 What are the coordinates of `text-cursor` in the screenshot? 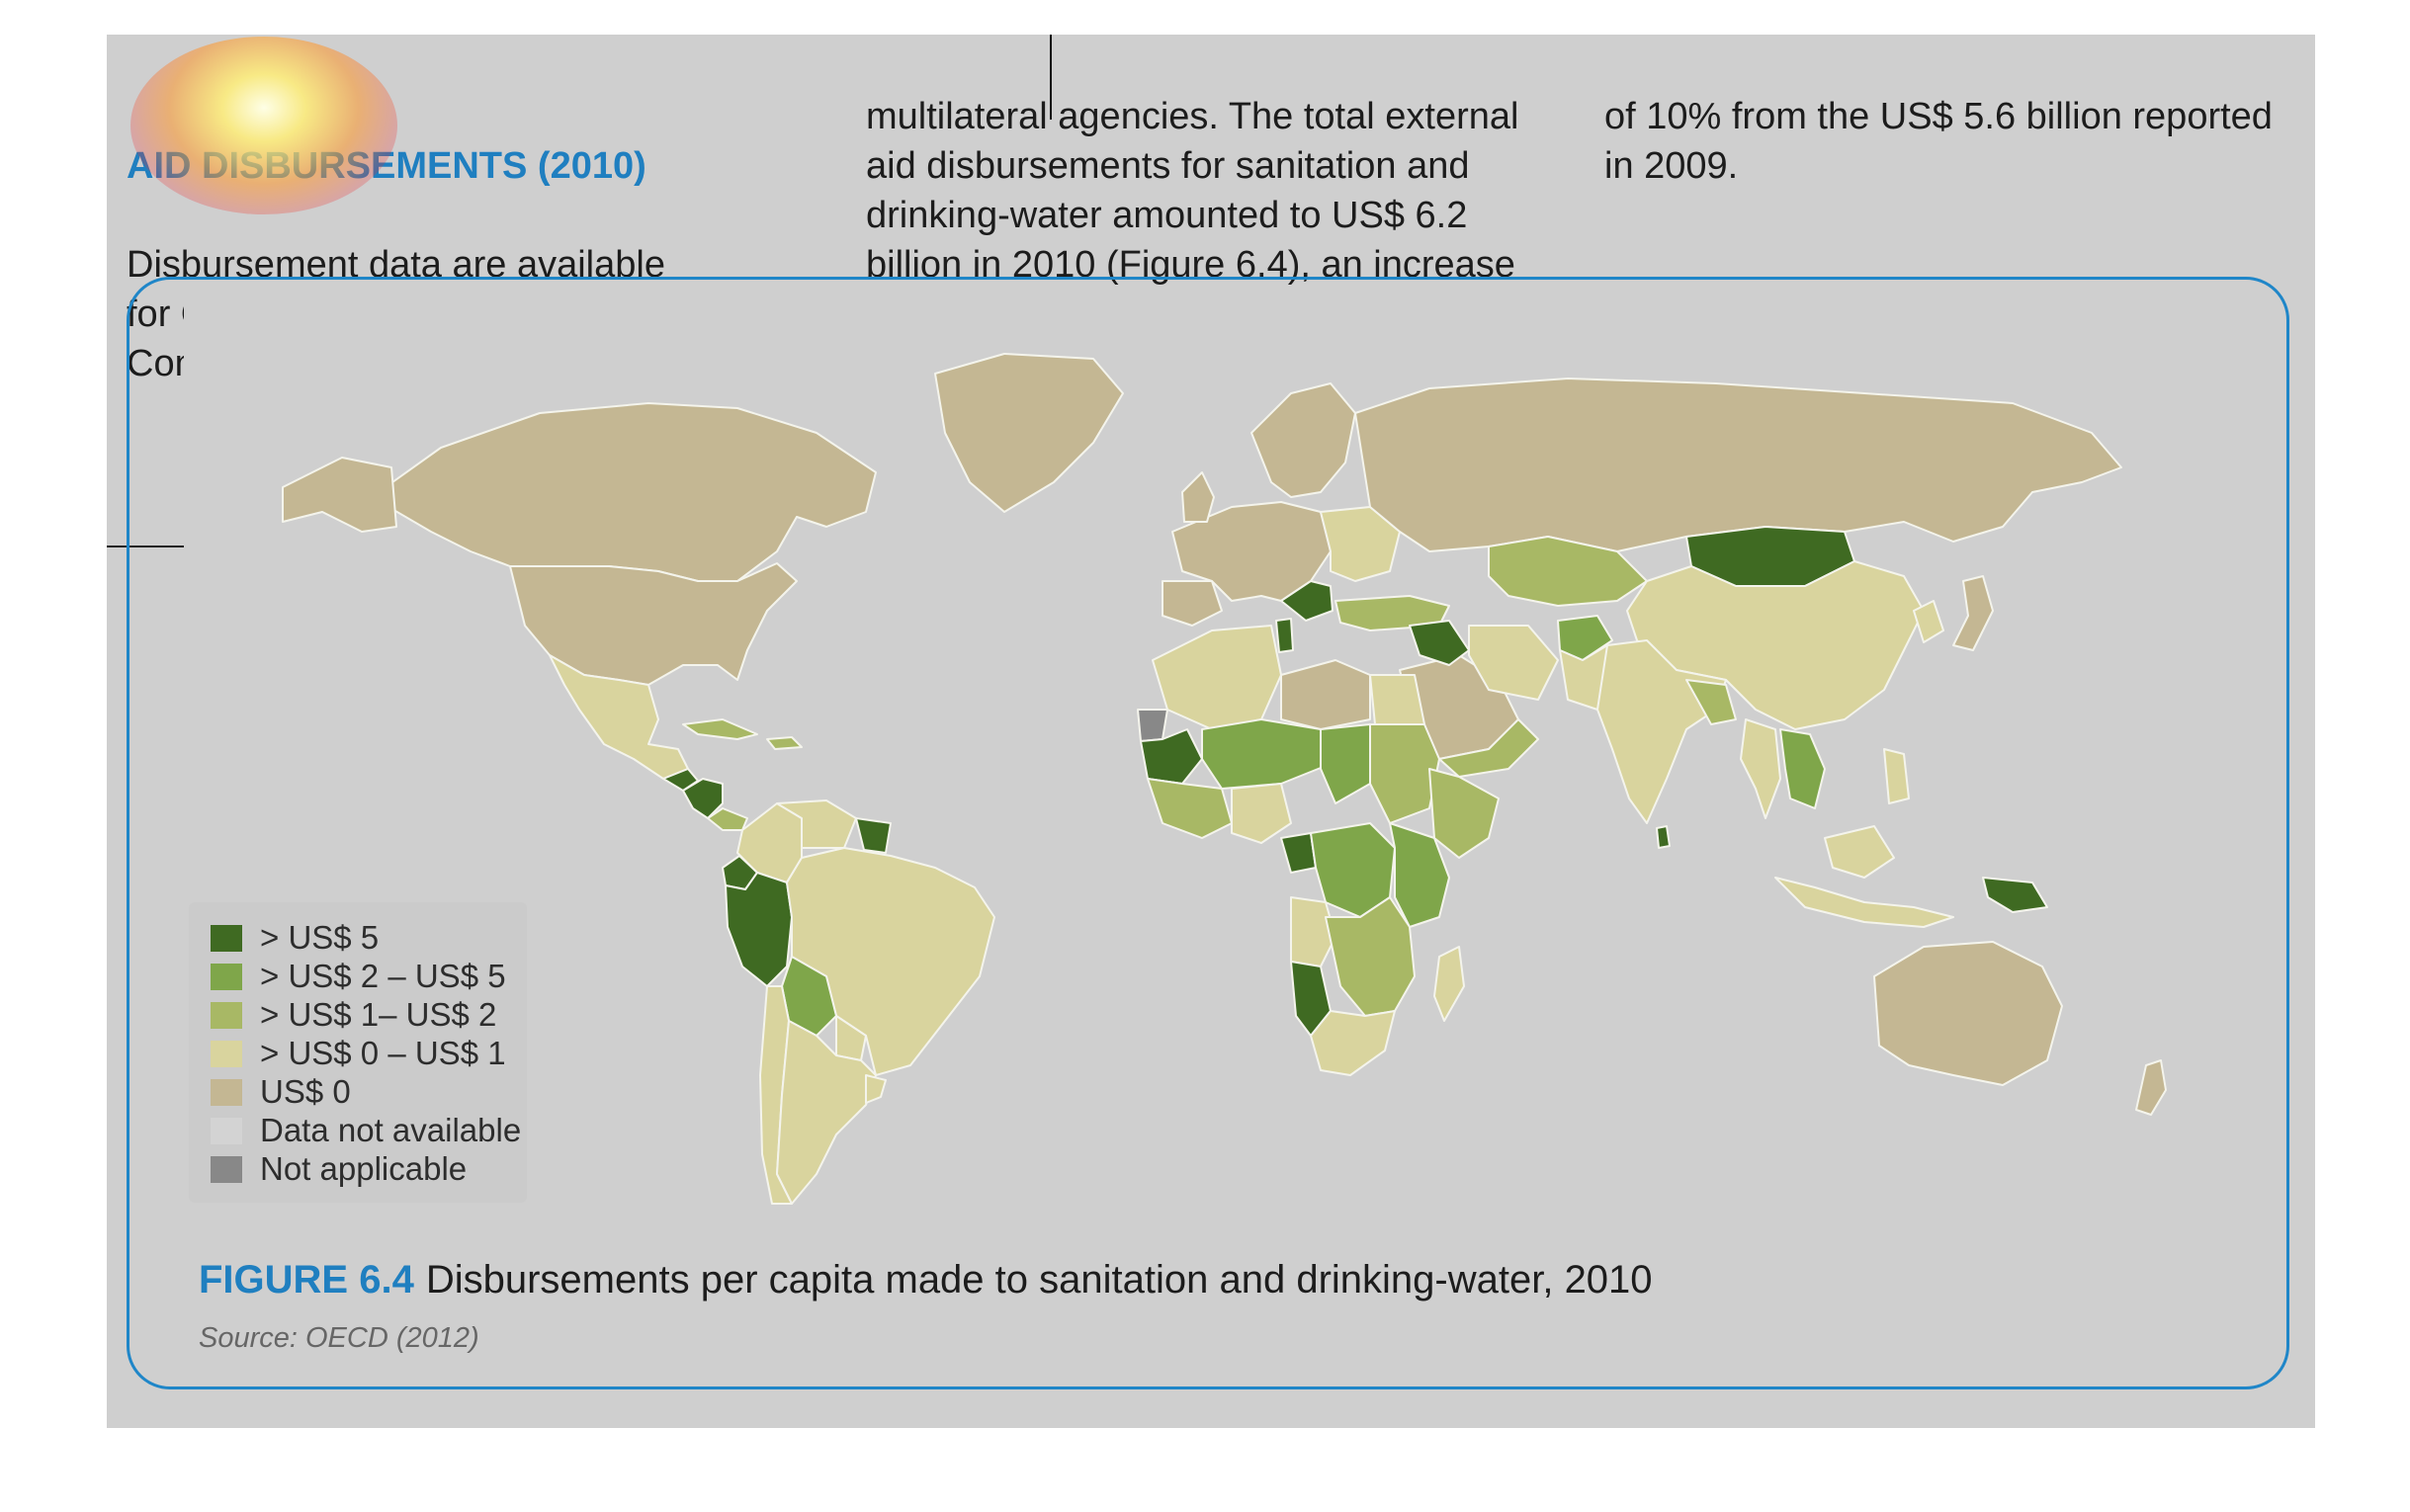 It's located at (1051, 77).